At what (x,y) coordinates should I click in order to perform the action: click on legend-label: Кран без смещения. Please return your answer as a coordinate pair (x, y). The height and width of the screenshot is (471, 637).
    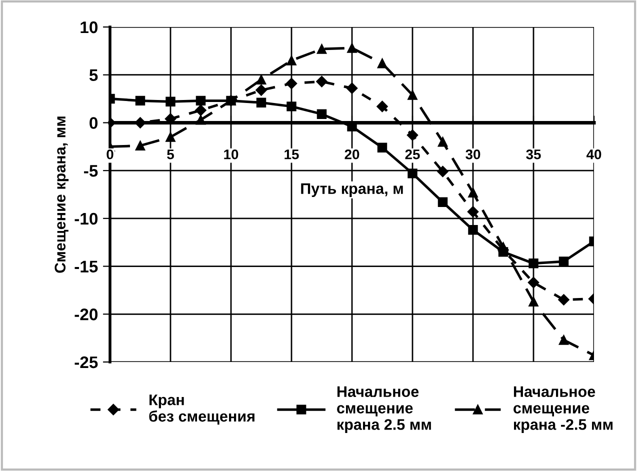
    Looking at the image, I should click on (201, 409).